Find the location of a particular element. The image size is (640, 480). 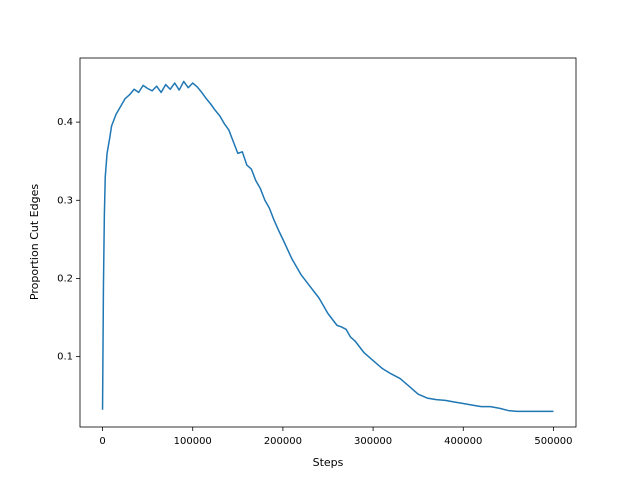

y-tick-label: 0.4 is located at coordinates (65, 122).